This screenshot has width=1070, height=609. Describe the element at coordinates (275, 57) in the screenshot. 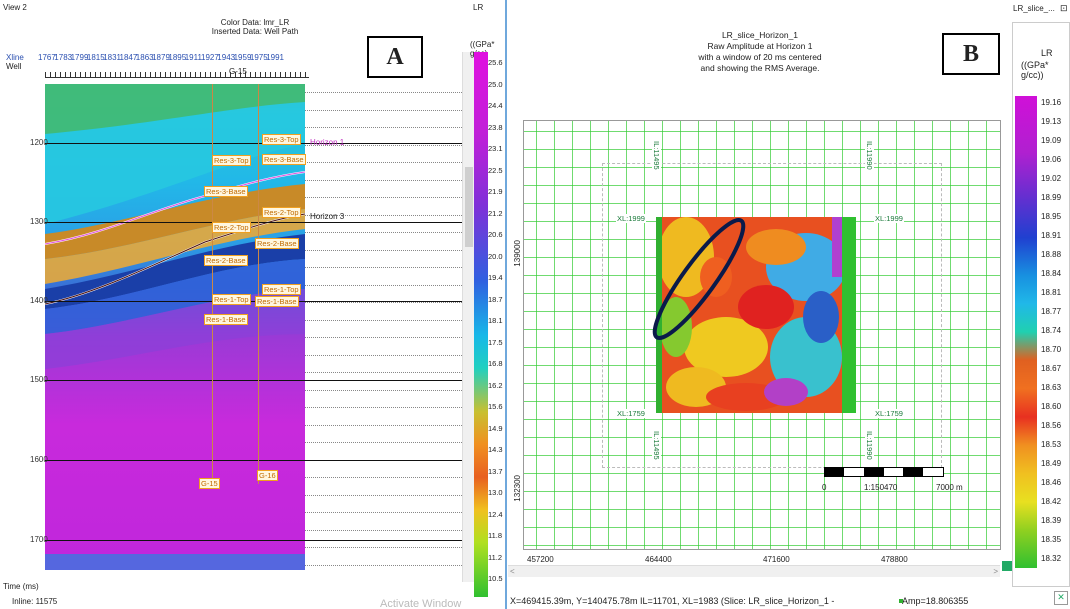

I see `xline-tick: 1991` at that location.